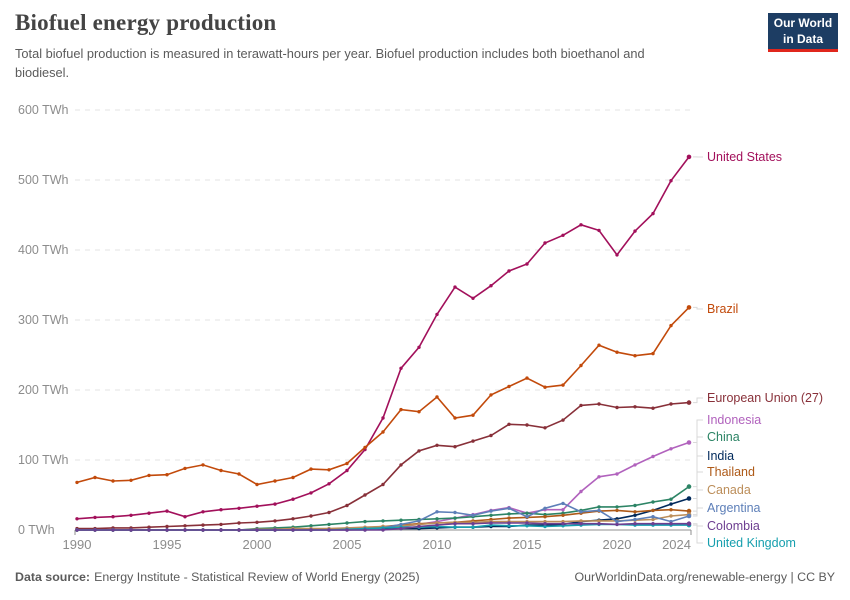 The image size is (850, 600). I want to click on series-point-united-states-2007, so click(383, 418).